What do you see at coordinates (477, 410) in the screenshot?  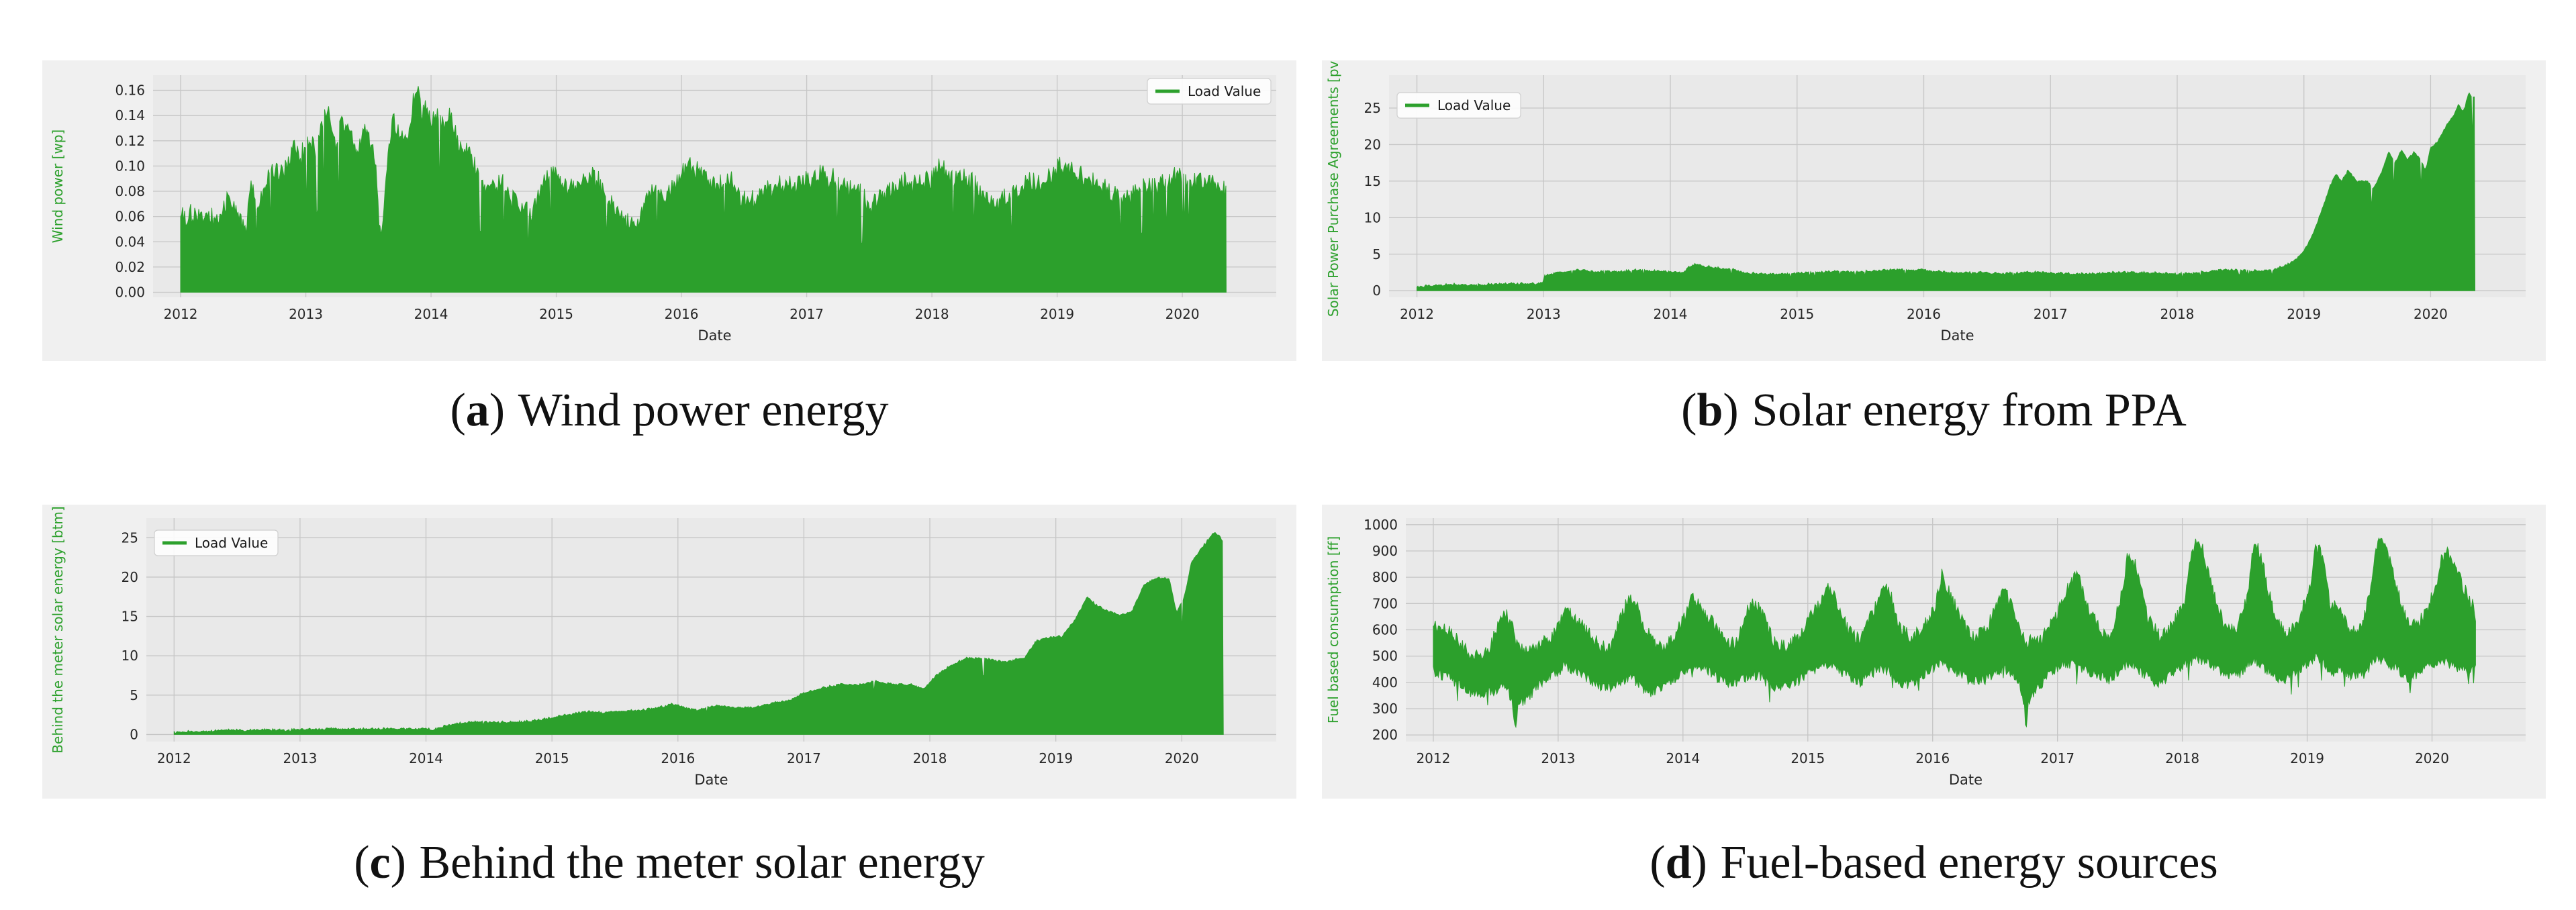 I see `caption-letter: a` at bounding box center [477, 410].